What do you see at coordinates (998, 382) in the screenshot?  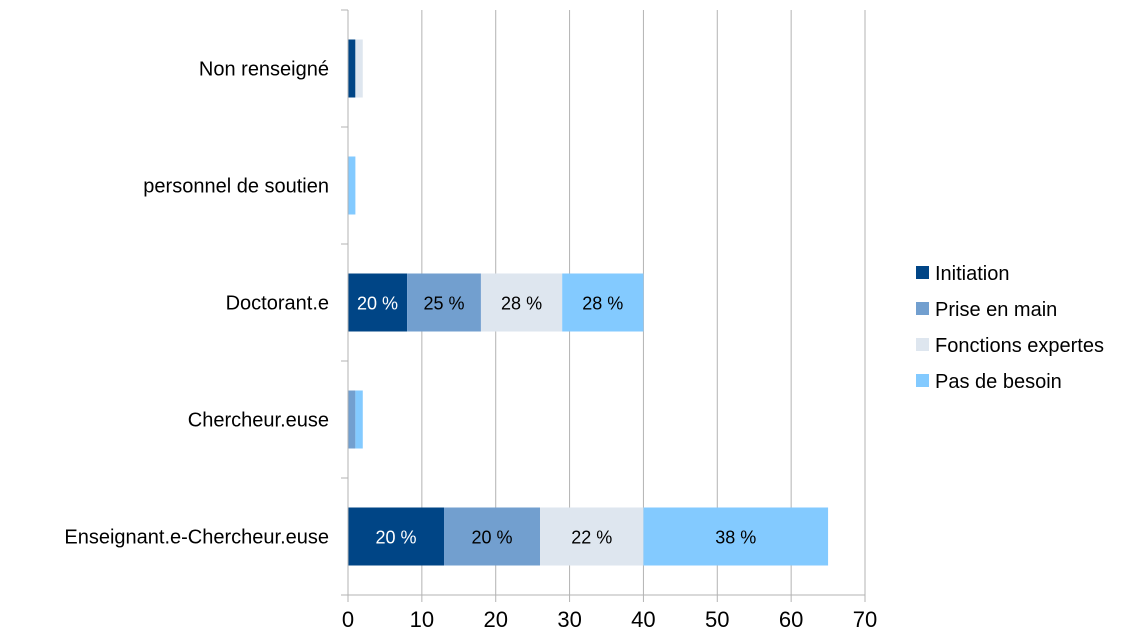 I see `legend-label: Pas de besoin` at bounding box center [998, 382].